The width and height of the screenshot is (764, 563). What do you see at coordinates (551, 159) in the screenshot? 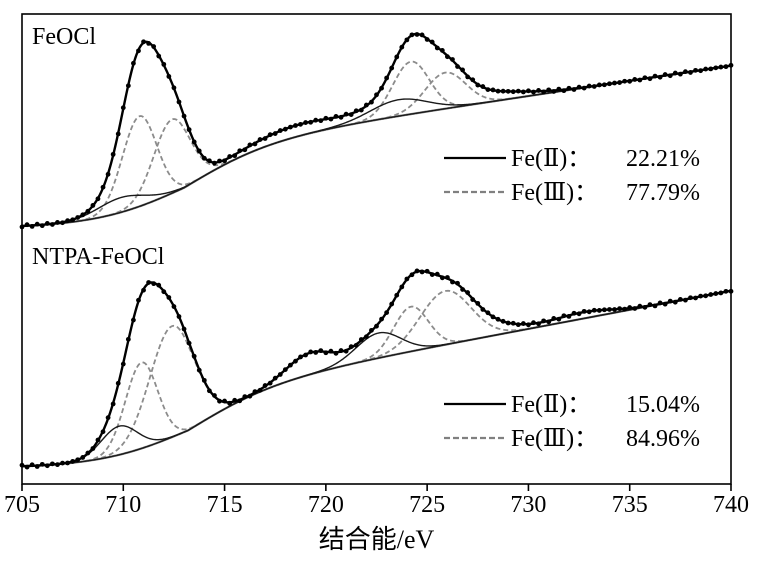
I see `legend-label: Fe(Ⅱ)：` at bounding box center [551, 159].